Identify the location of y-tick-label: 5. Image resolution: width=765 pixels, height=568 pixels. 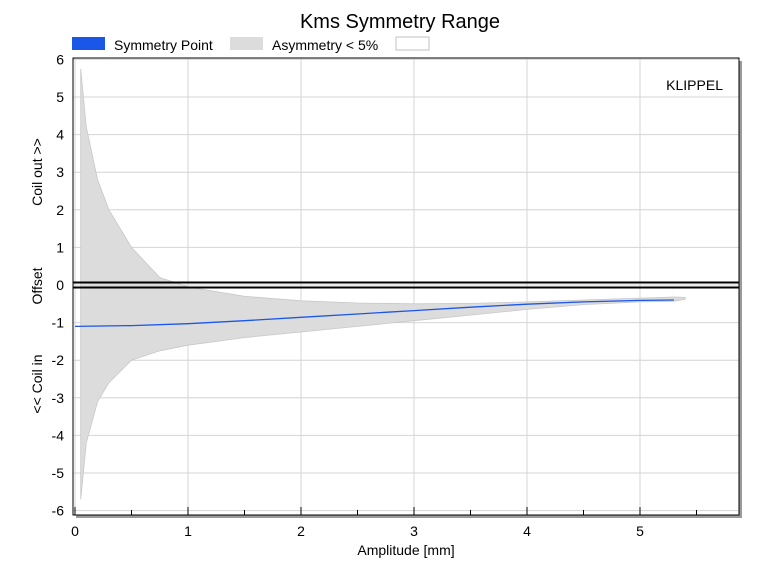
(60, 97).